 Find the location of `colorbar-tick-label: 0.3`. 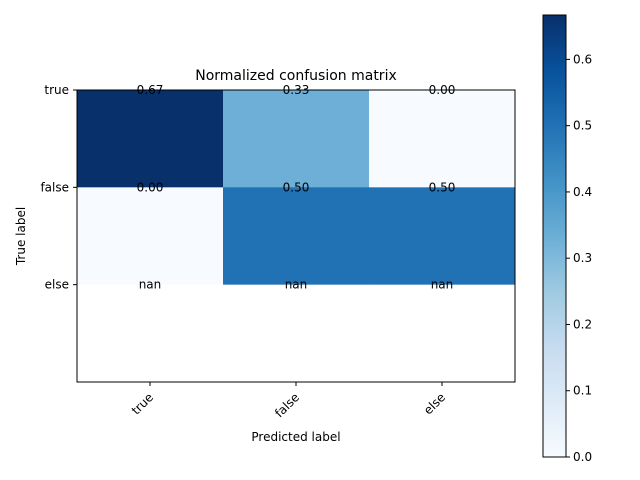

colorbar-tick-label: 0.3 is located at coordinates (582, 258).